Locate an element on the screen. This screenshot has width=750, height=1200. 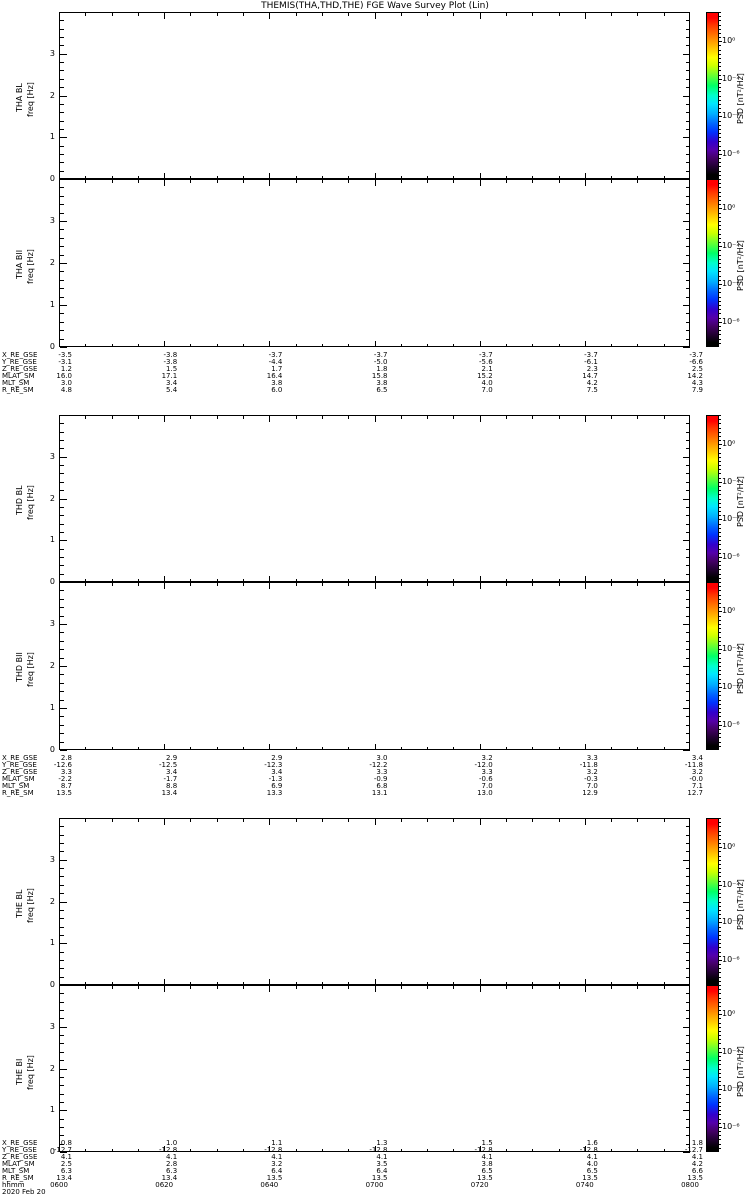
ephemeris-value: 4.1 is located at coordinates (277, 1157).